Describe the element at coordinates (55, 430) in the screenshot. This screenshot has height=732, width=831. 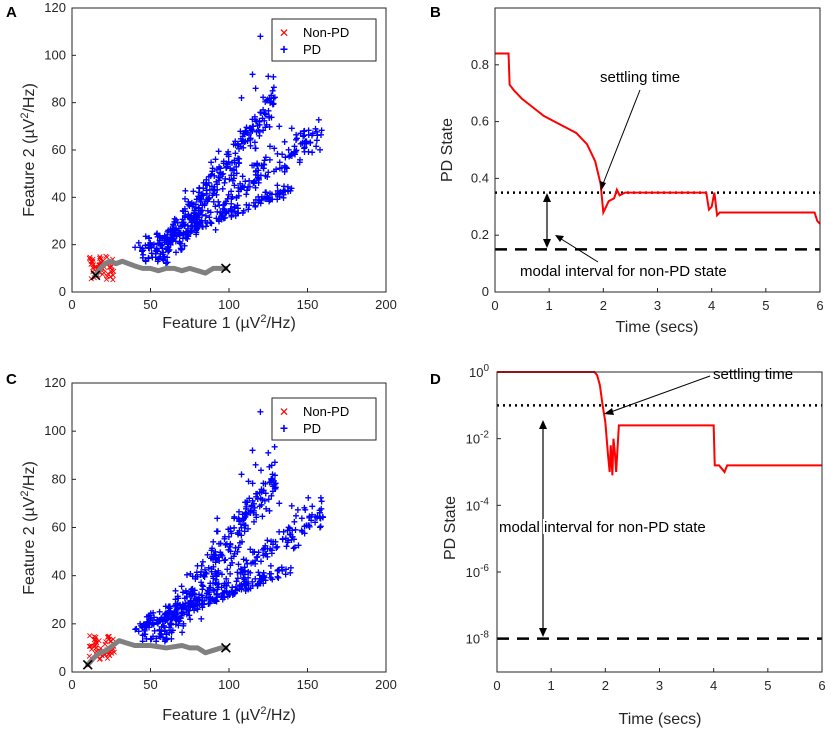
I see `y-tick-label: 100` at that location.